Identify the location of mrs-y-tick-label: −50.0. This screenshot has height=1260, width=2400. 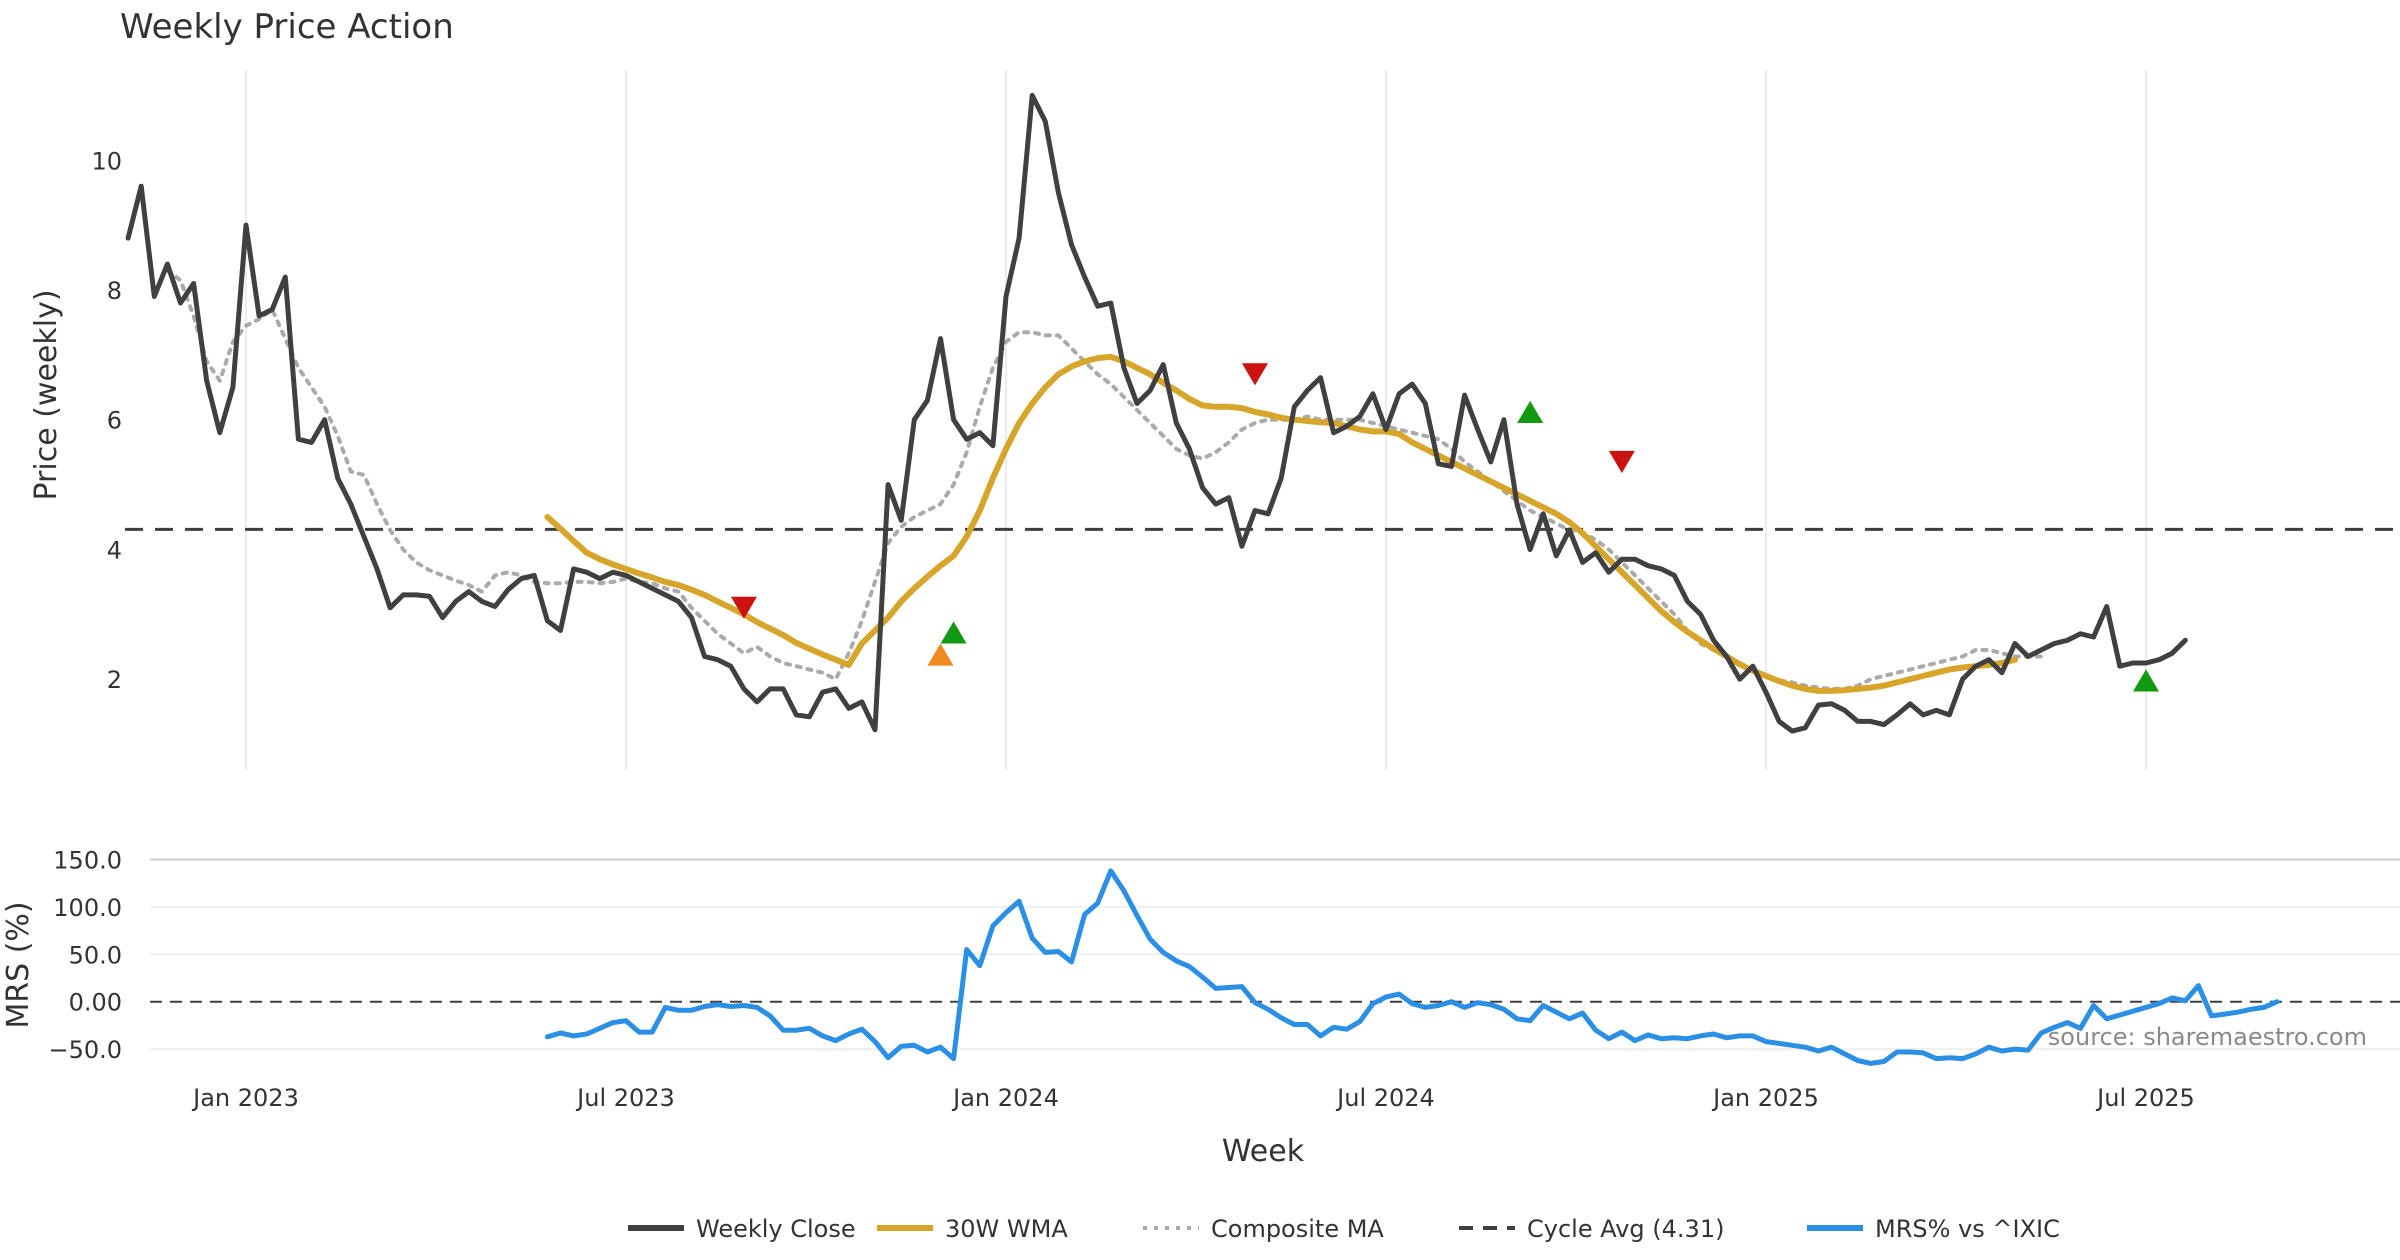
(85, 1050).